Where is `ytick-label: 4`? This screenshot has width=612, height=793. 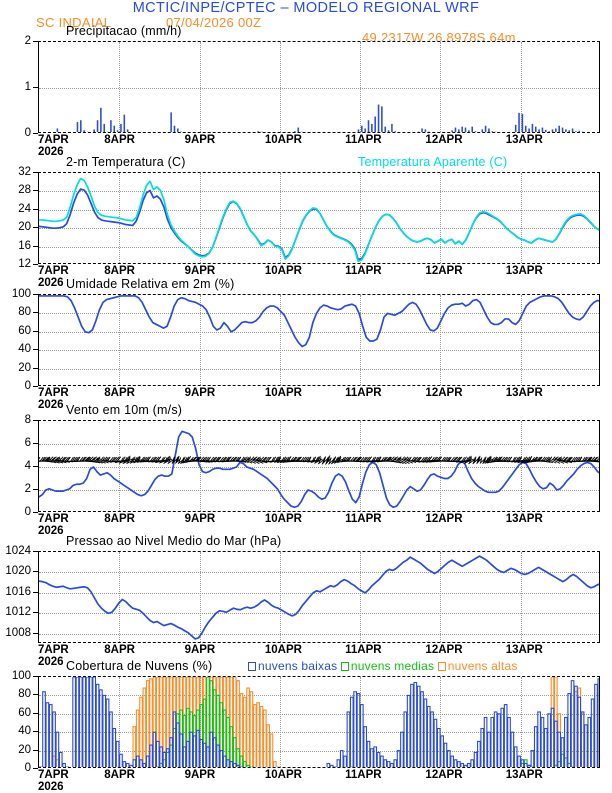 ytick-label: 4 is located at coordinates (15, 466).